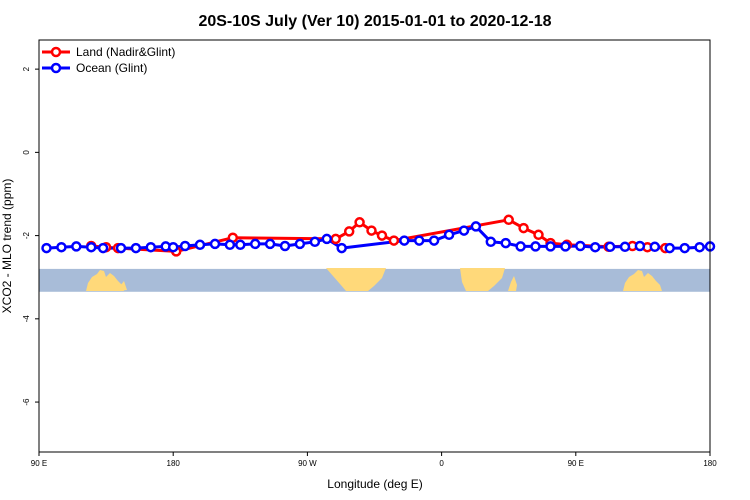 Image resolution: width=750 pixels, height=500 pixels. Describe the element at coordinates (56, 68) in the screenshot. I see `legend-marker-ocean` at that location.